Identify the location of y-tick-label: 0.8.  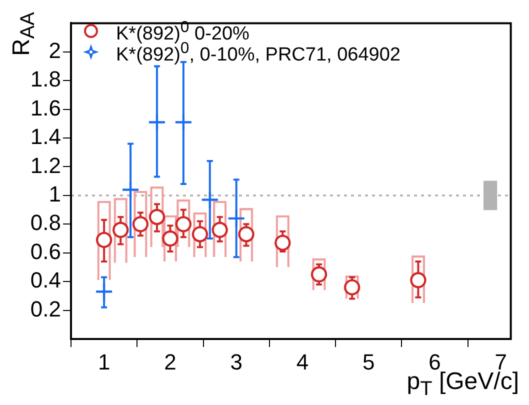
(45, 223).